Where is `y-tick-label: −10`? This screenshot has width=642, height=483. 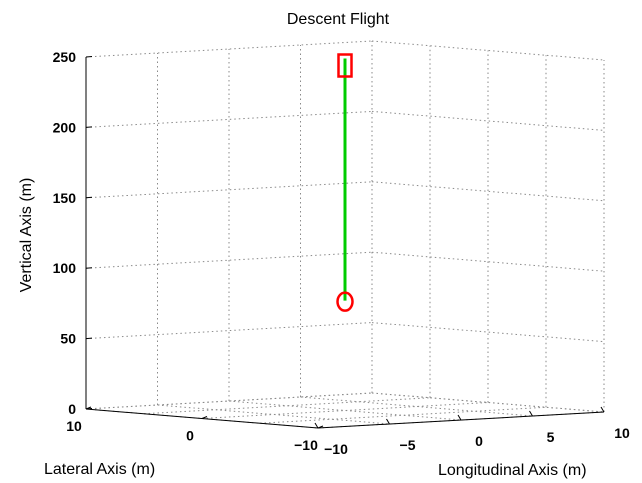
y-tick-label: −10 is located at coordinates (336, 449).